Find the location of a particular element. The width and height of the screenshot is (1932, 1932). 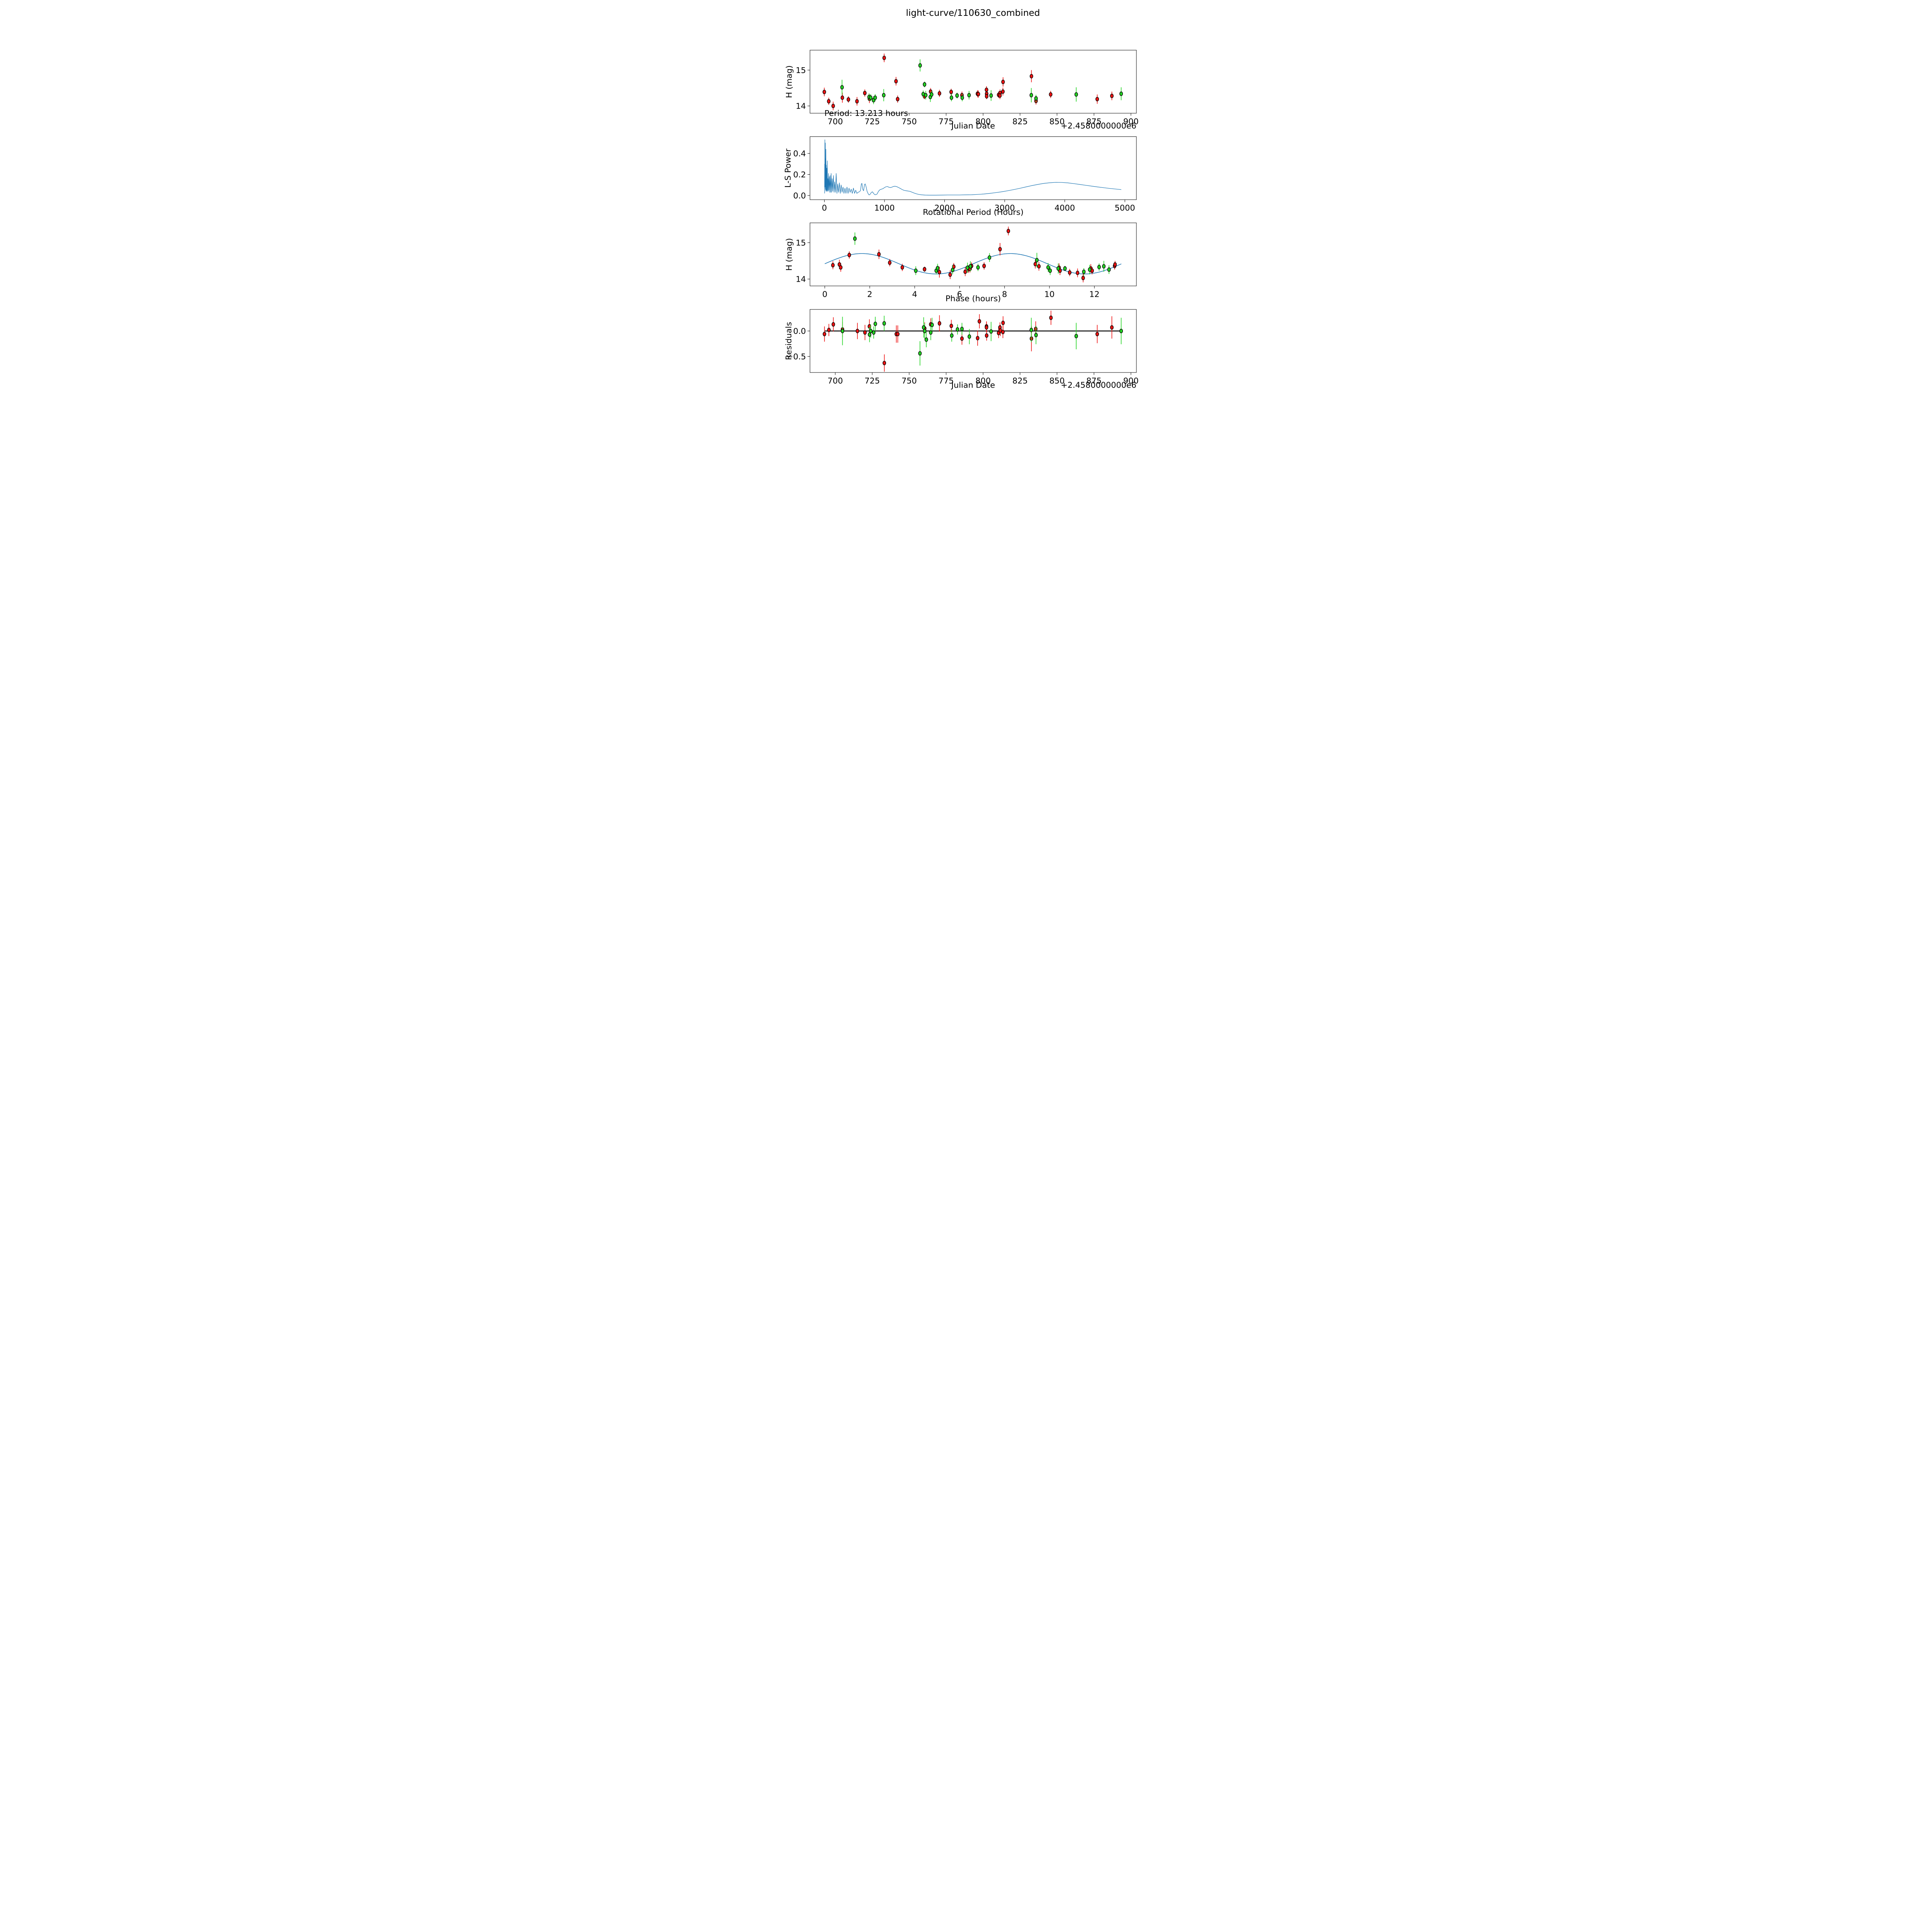

subplot1-x-offset-label: +2.4580000000e6 is located at coordinates (1099, 126).